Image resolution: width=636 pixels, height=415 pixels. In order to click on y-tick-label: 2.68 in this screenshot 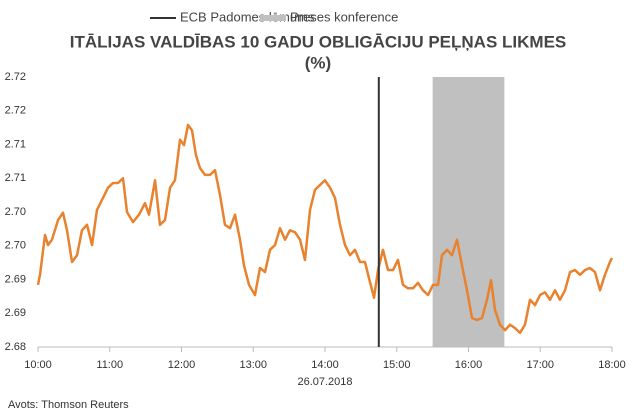, I will do `click(15, 347)`.